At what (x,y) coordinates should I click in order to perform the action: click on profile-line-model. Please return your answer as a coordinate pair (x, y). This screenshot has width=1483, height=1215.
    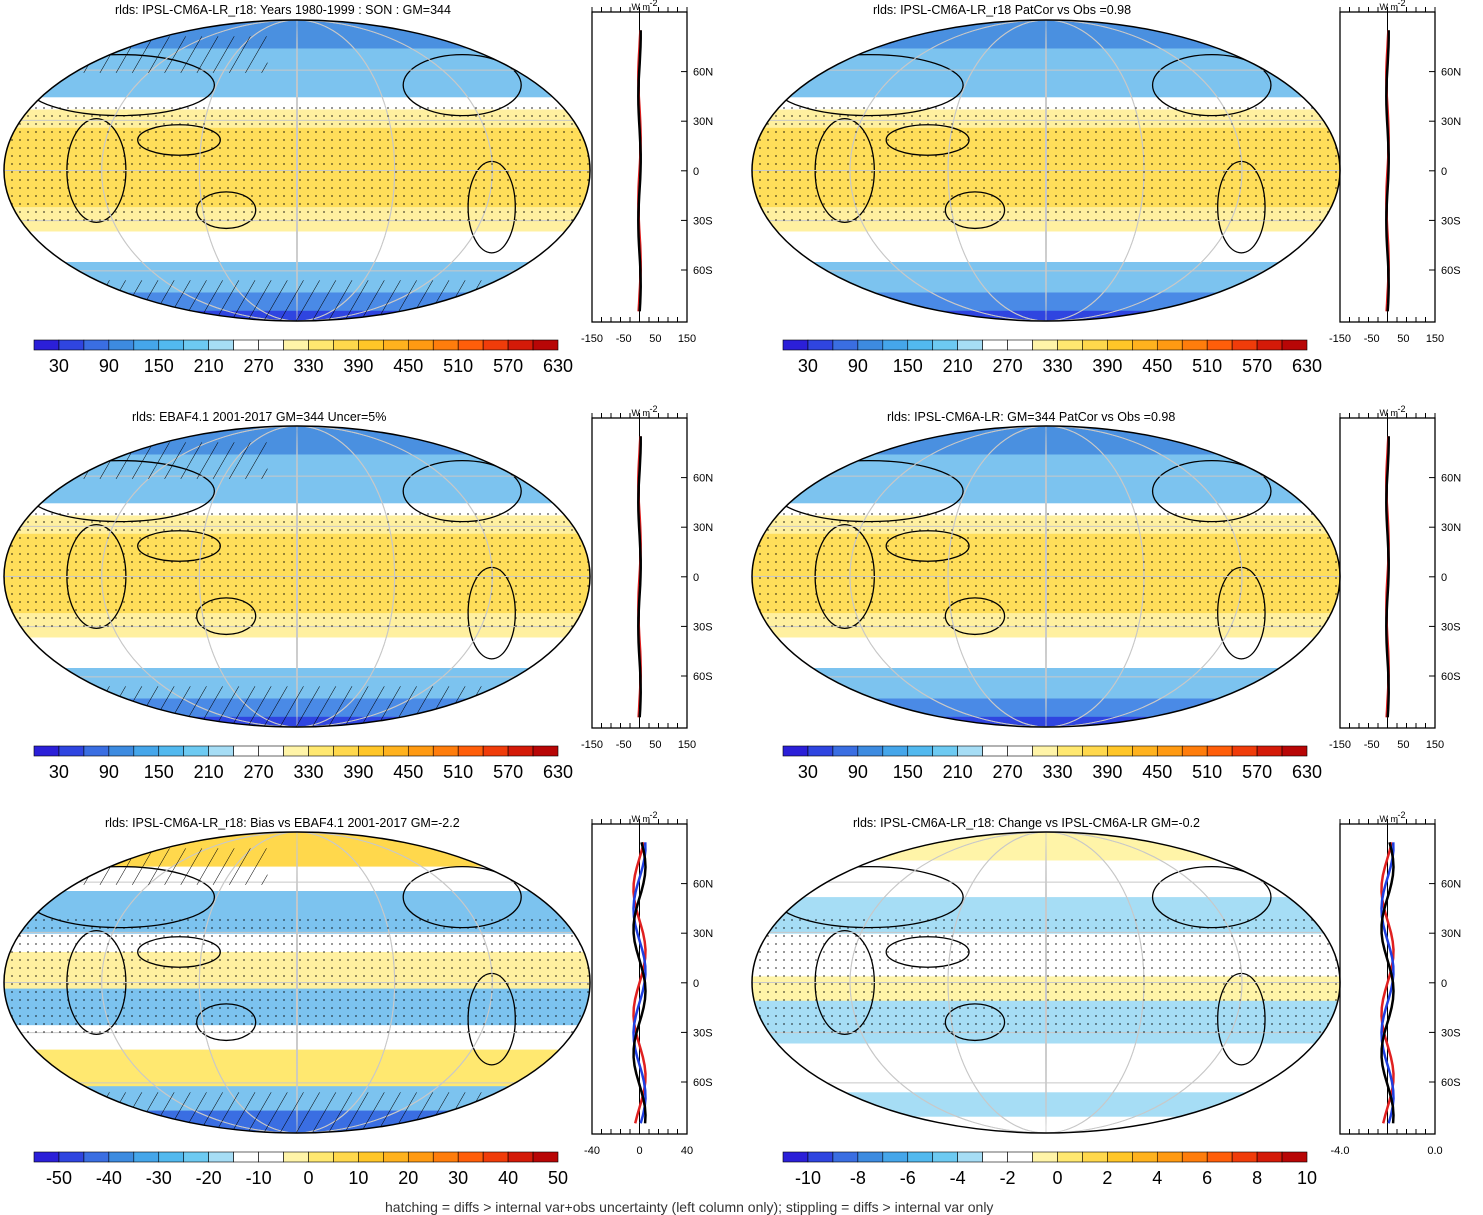
    Looking at the image, I should click on (639, 577).